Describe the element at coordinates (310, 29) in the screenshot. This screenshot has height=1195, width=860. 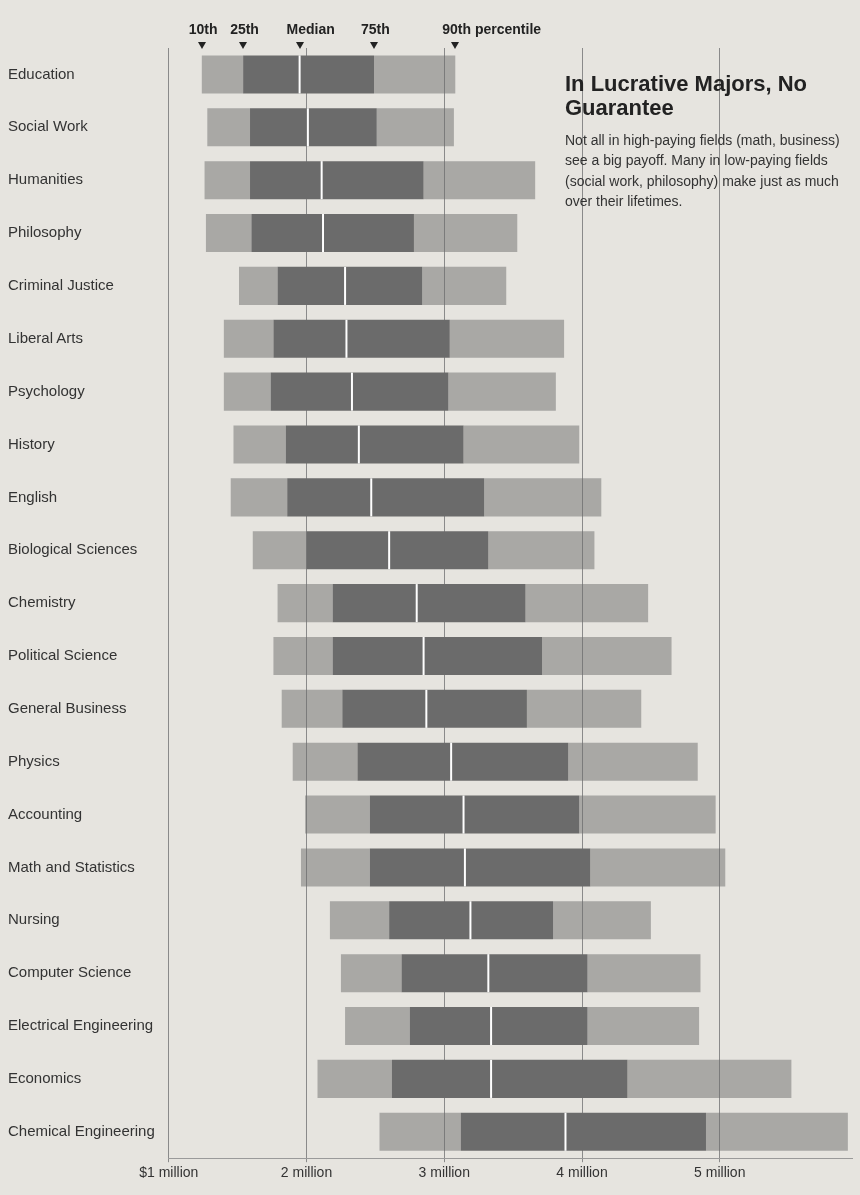
I see `text: Median` at that location.